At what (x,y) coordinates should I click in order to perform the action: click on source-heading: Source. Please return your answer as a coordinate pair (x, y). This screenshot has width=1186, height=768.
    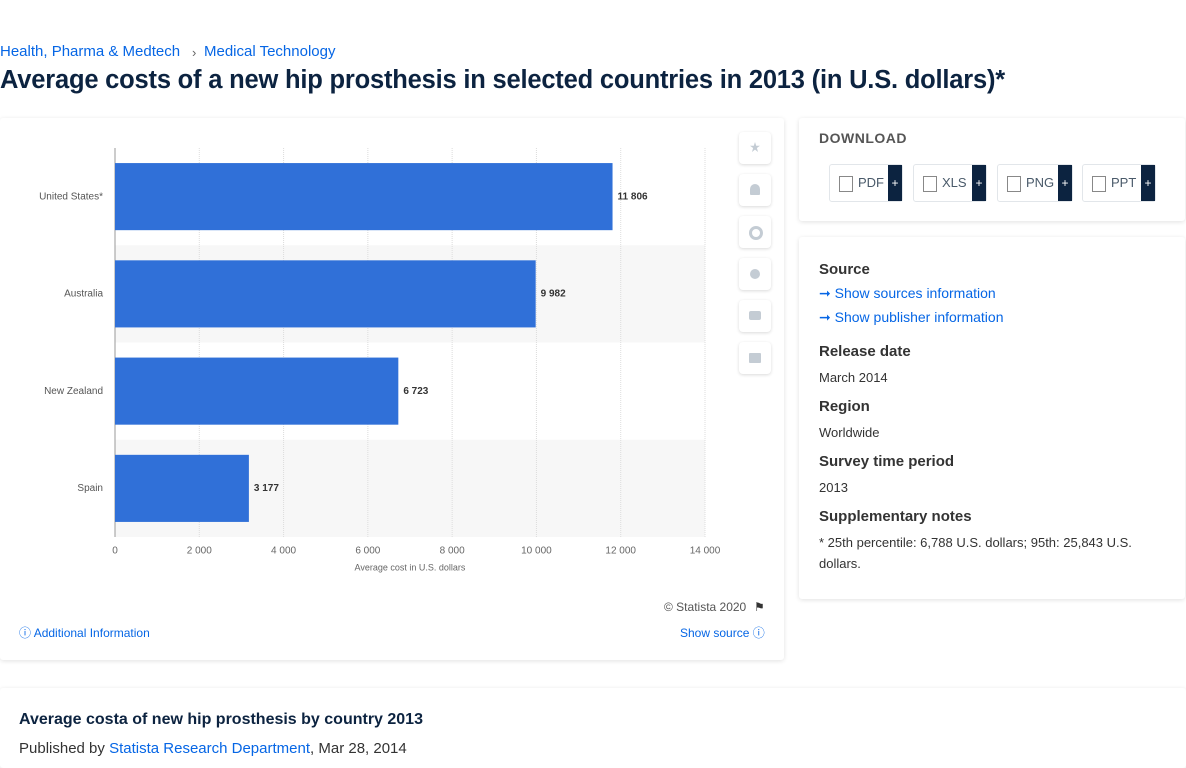
    Looking at the image, I should click on (844, 269).